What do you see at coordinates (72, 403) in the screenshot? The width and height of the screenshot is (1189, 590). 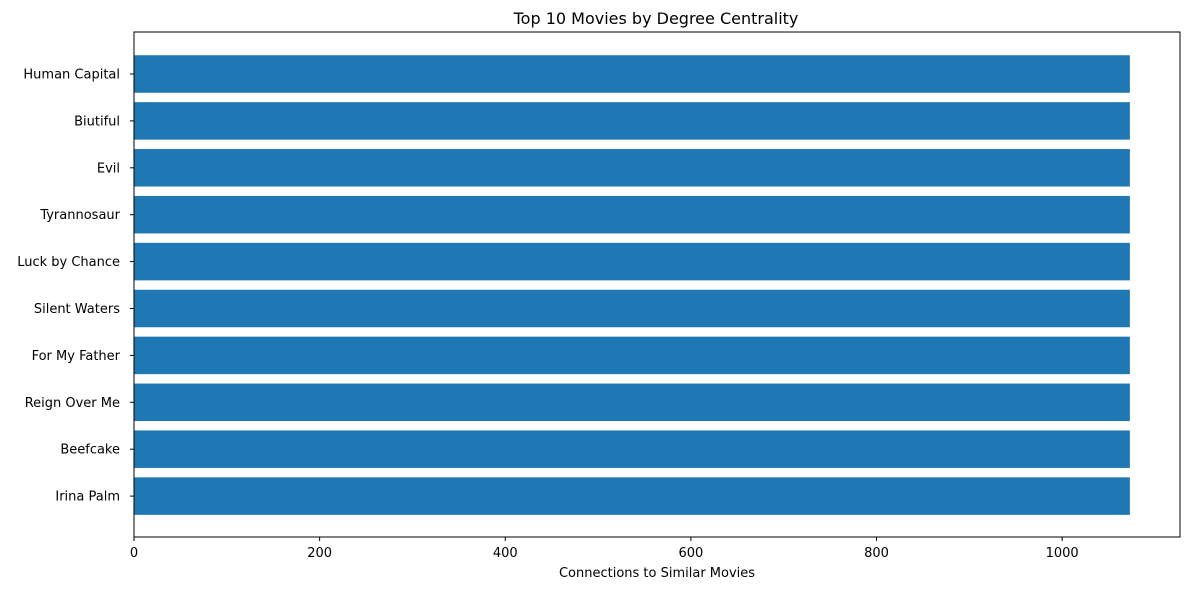 I see `y-tick-label: Reign Over Me` at bounding box center [72, 403].